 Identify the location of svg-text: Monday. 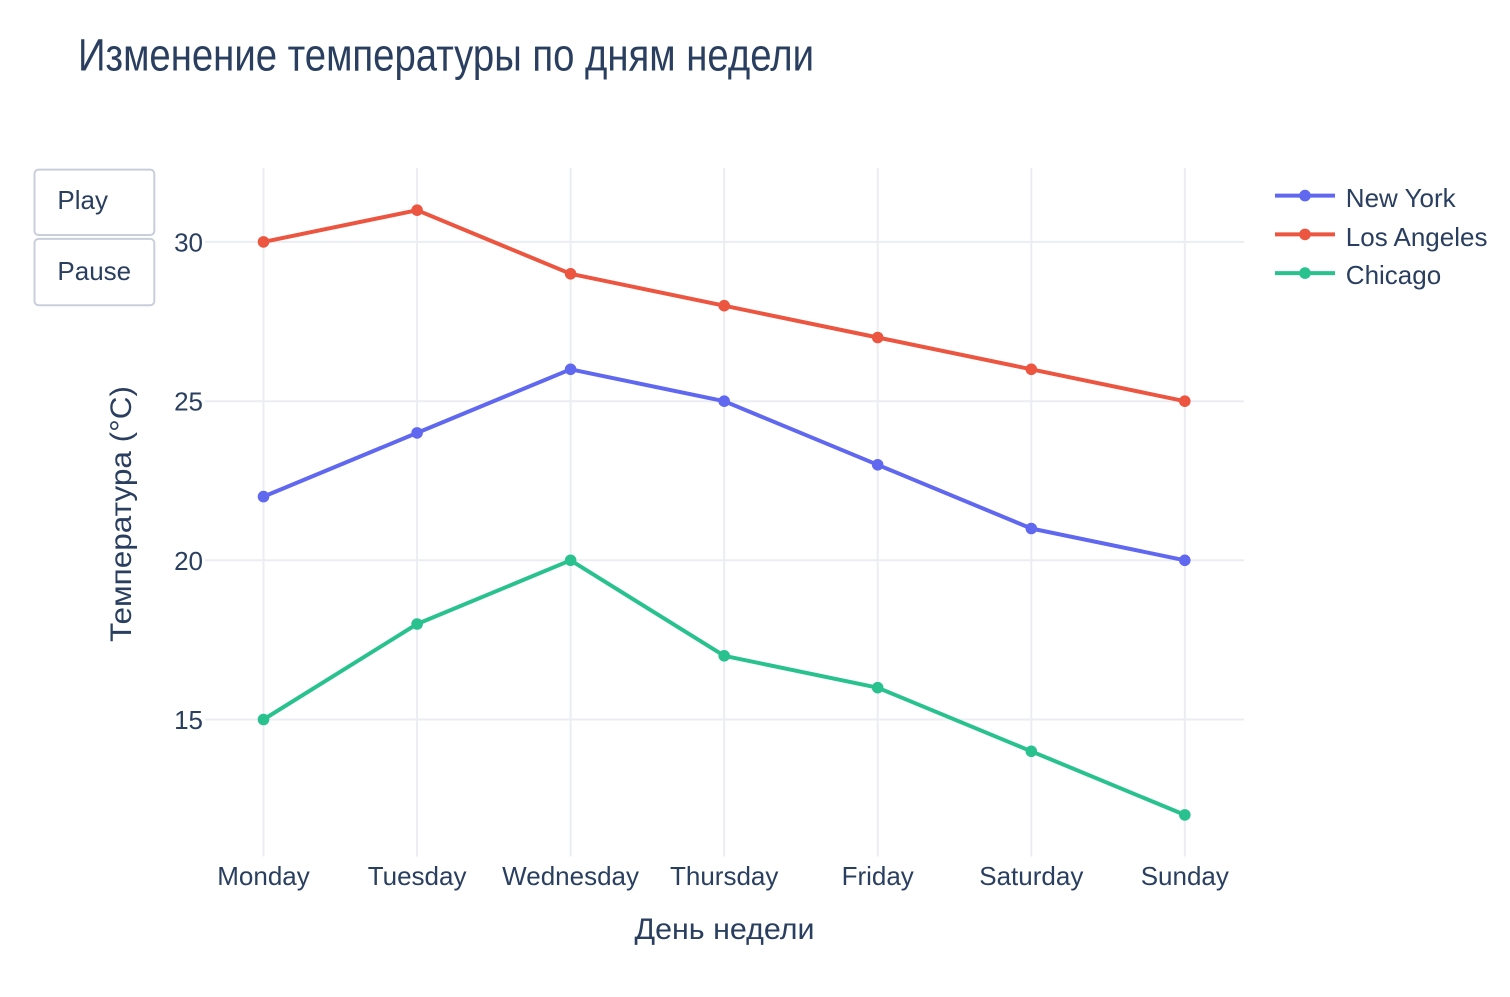
(263, 876).